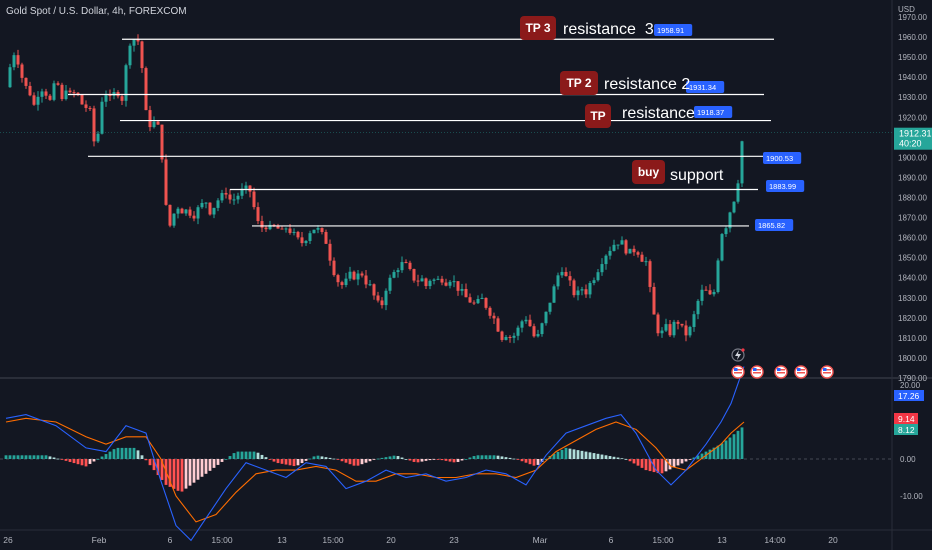 Image resolution: width=932 pixels, height=550 pixels. Describe the element at coordinates (782, 363) in the screenshot. I see `event-markers` at that location.